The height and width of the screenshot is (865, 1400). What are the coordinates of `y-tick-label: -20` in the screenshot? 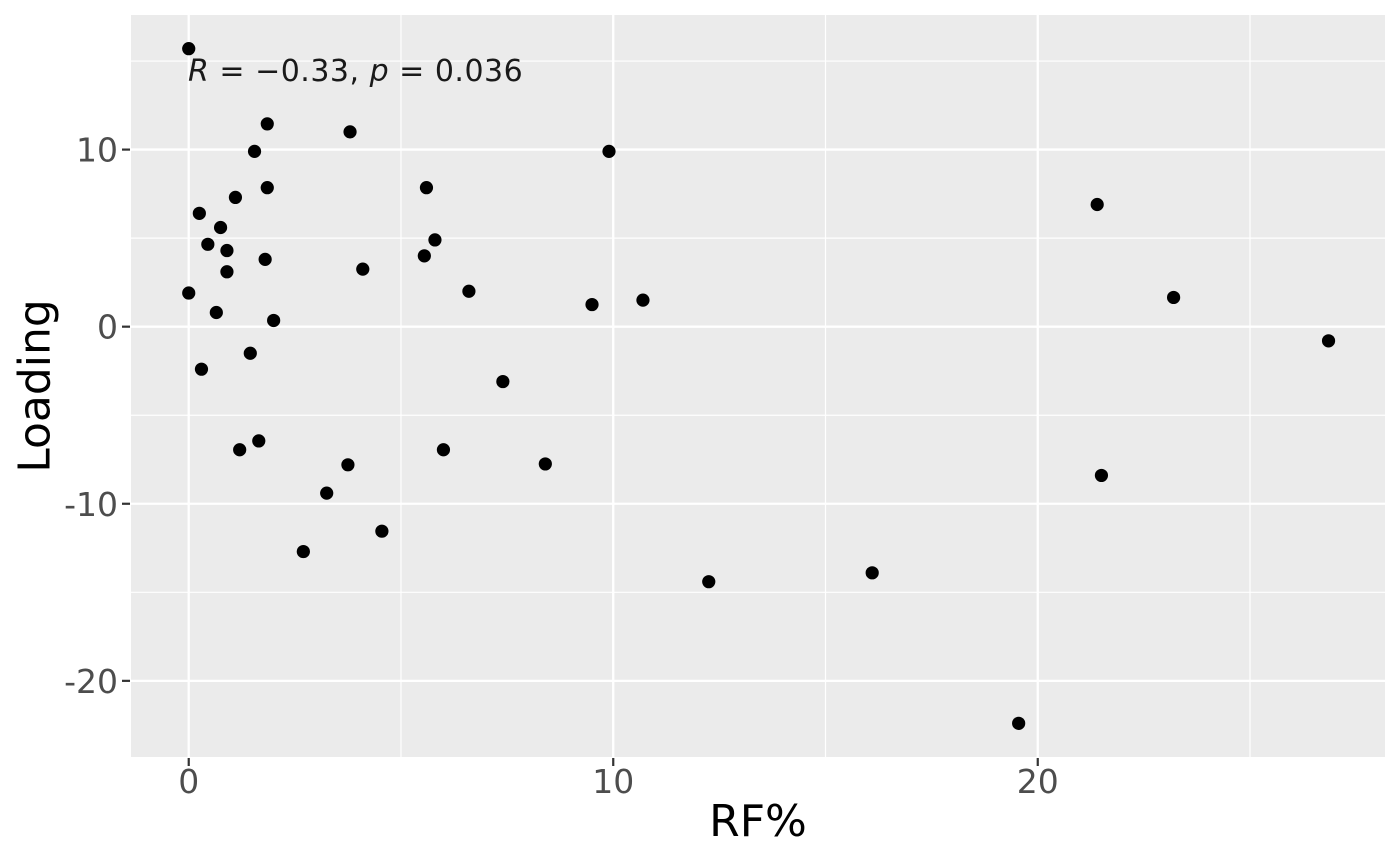 It's located at (91, 681).